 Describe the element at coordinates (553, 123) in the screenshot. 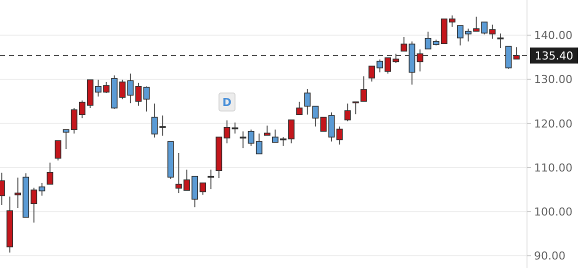

I see `y-tick-label: 120.00` at that location.